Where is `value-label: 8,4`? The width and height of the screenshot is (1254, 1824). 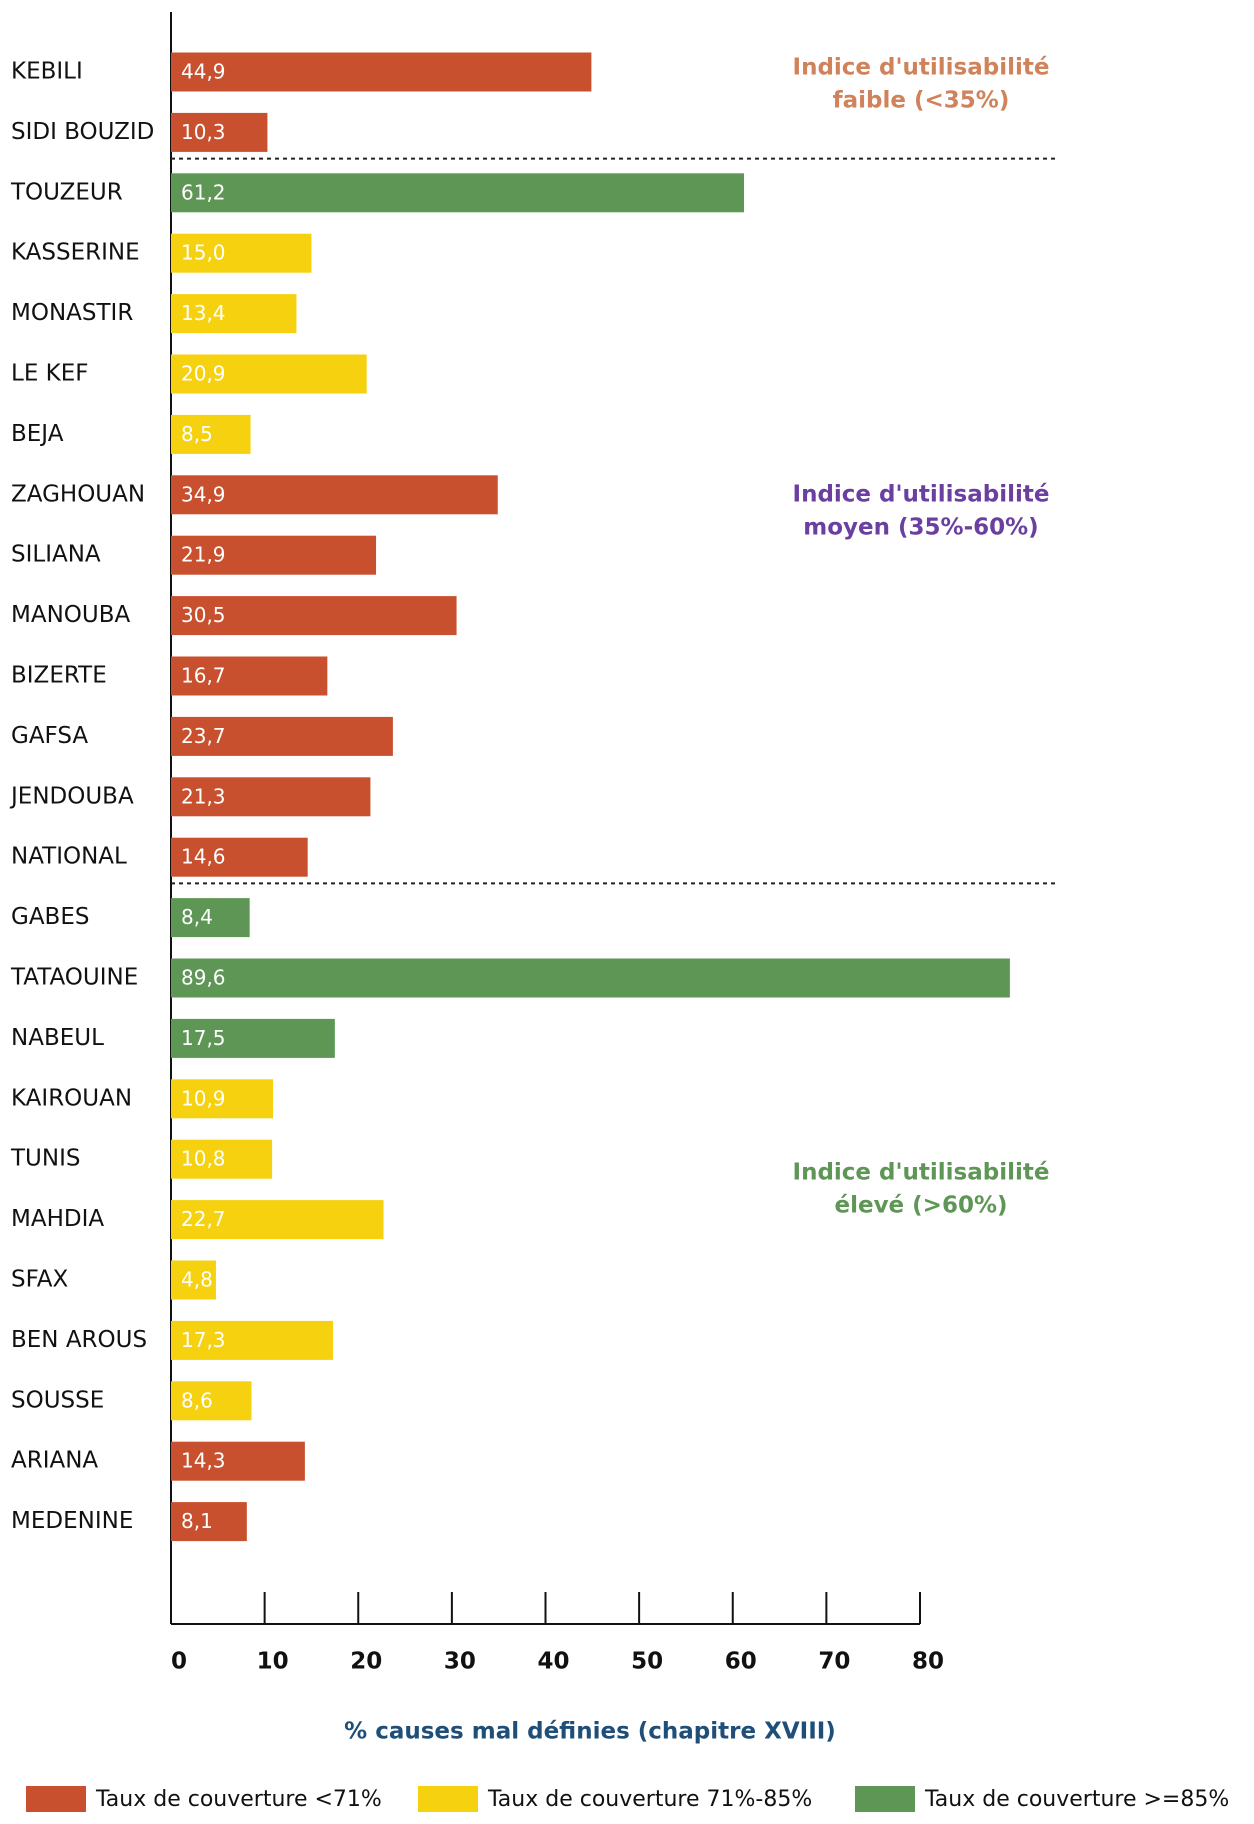
value-label: 8,4 is located at coordinates (197, 917).